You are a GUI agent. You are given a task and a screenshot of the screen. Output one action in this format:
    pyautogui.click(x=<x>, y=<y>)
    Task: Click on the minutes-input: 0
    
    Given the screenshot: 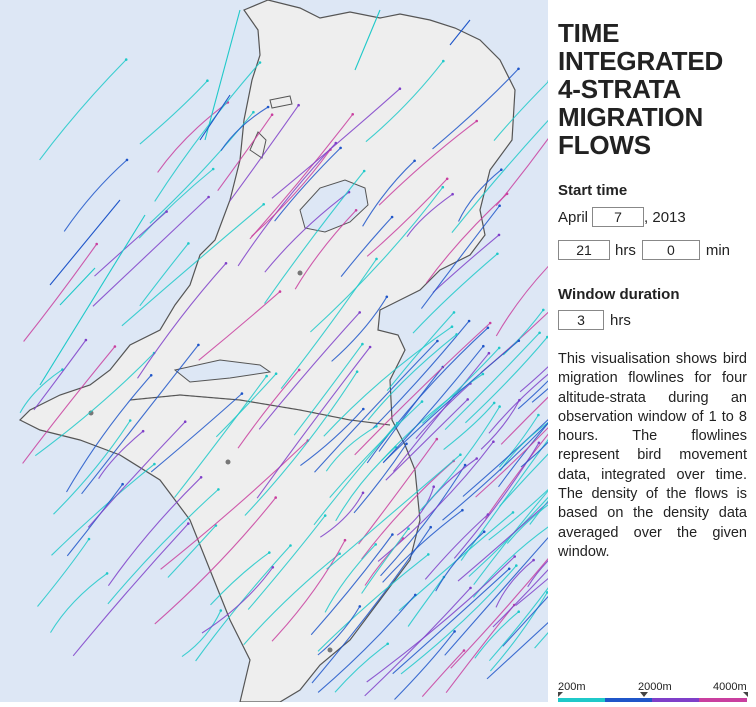 What is the action you would take?
    pyautogui.click(x=670, y=250)
    